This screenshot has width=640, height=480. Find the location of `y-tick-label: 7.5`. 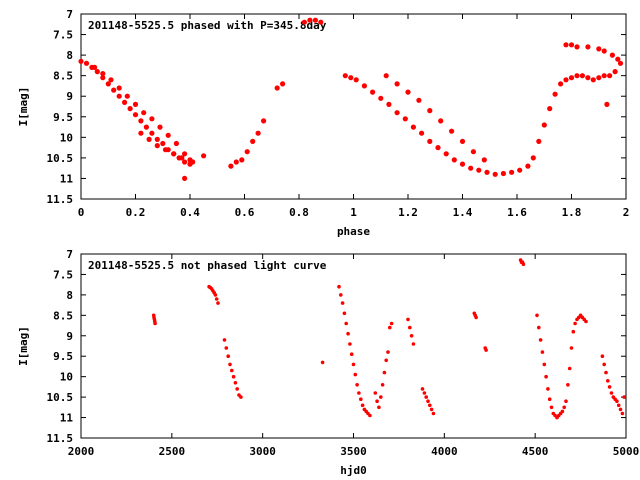

y-tick-label: 7.5 is located at coordinates (63, 274).